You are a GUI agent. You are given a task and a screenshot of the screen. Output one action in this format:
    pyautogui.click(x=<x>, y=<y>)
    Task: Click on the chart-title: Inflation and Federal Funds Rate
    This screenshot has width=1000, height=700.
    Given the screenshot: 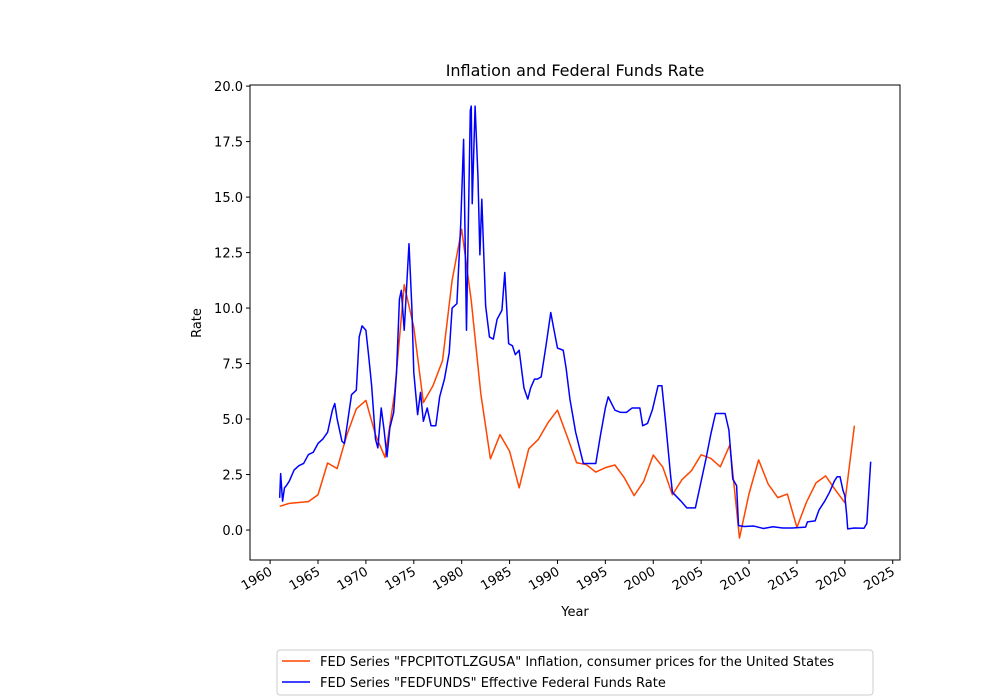 What is the action you would take?
    pyautogui.click(x=575, y=70)
    